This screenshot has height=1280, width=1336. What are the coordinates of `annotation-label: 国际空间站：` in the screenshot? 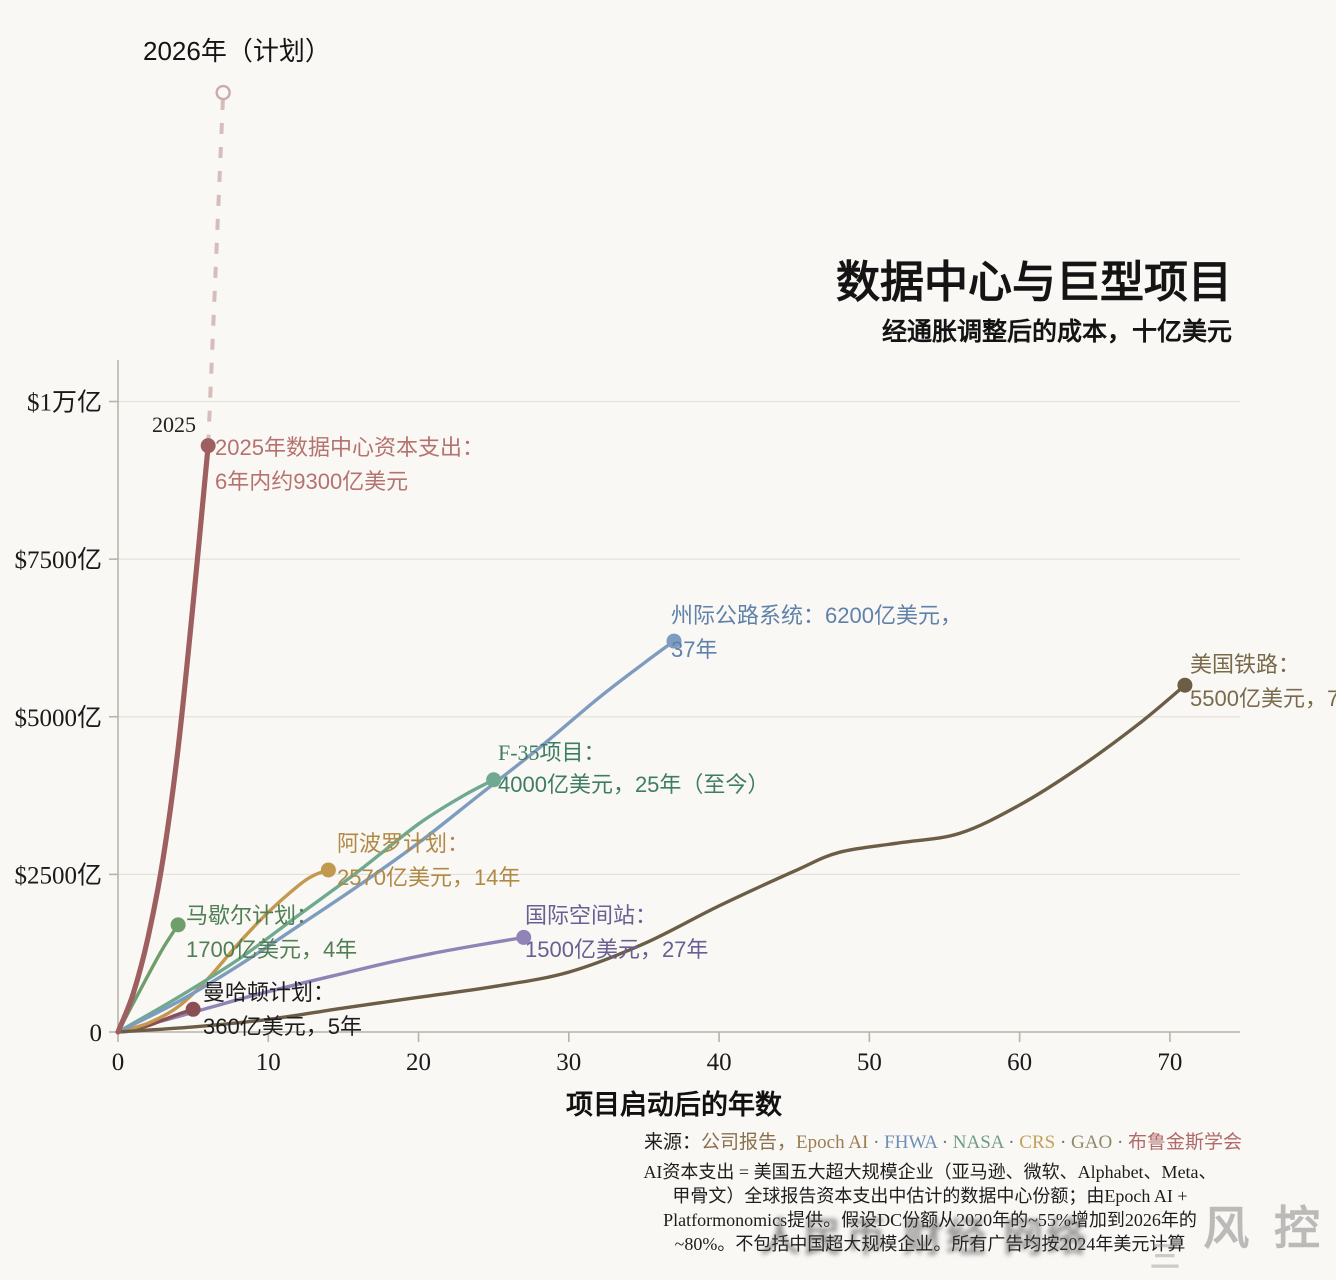 It's located at (591, 915).